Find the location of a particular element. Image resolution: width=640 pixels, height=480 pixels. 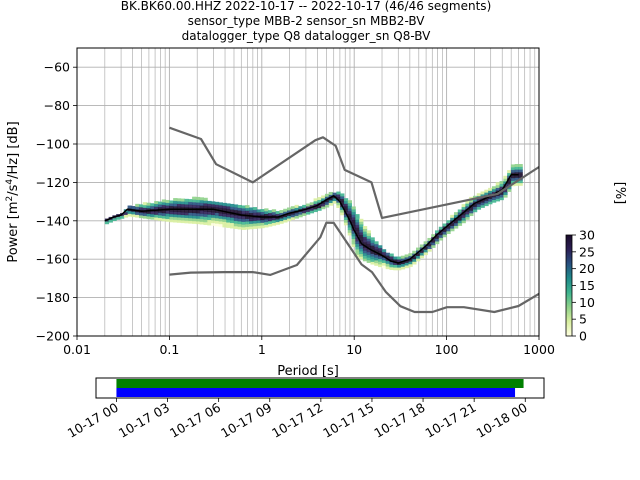

colorbar-label: [%] is located at coordinates (619, 193).